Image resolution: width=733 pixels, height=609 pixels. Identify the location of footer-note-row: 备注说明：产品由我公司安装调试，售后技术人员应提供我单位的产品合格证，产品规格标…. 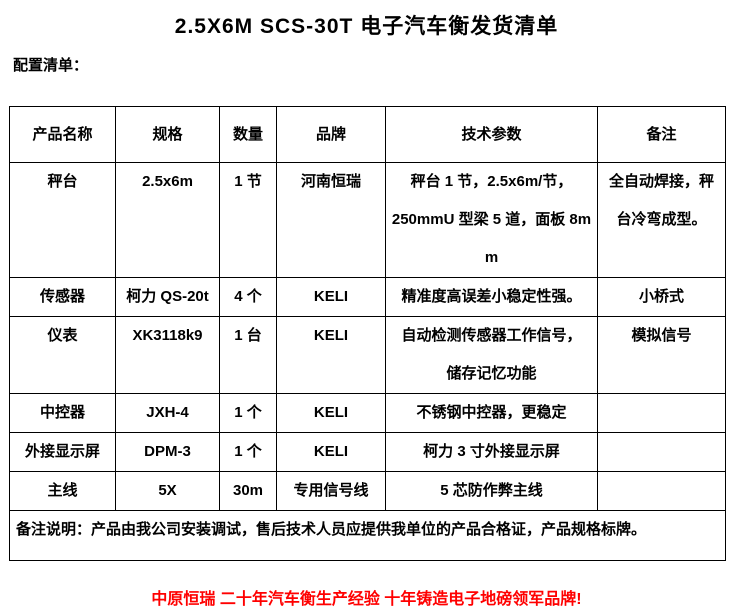
(367, 535).